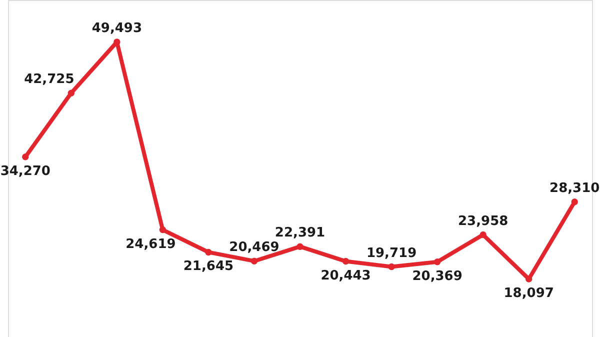  What do you see at coordinates (345, 276) in the screenshot?
I see `data-label: 20,443` at bounding box center [345, 276].